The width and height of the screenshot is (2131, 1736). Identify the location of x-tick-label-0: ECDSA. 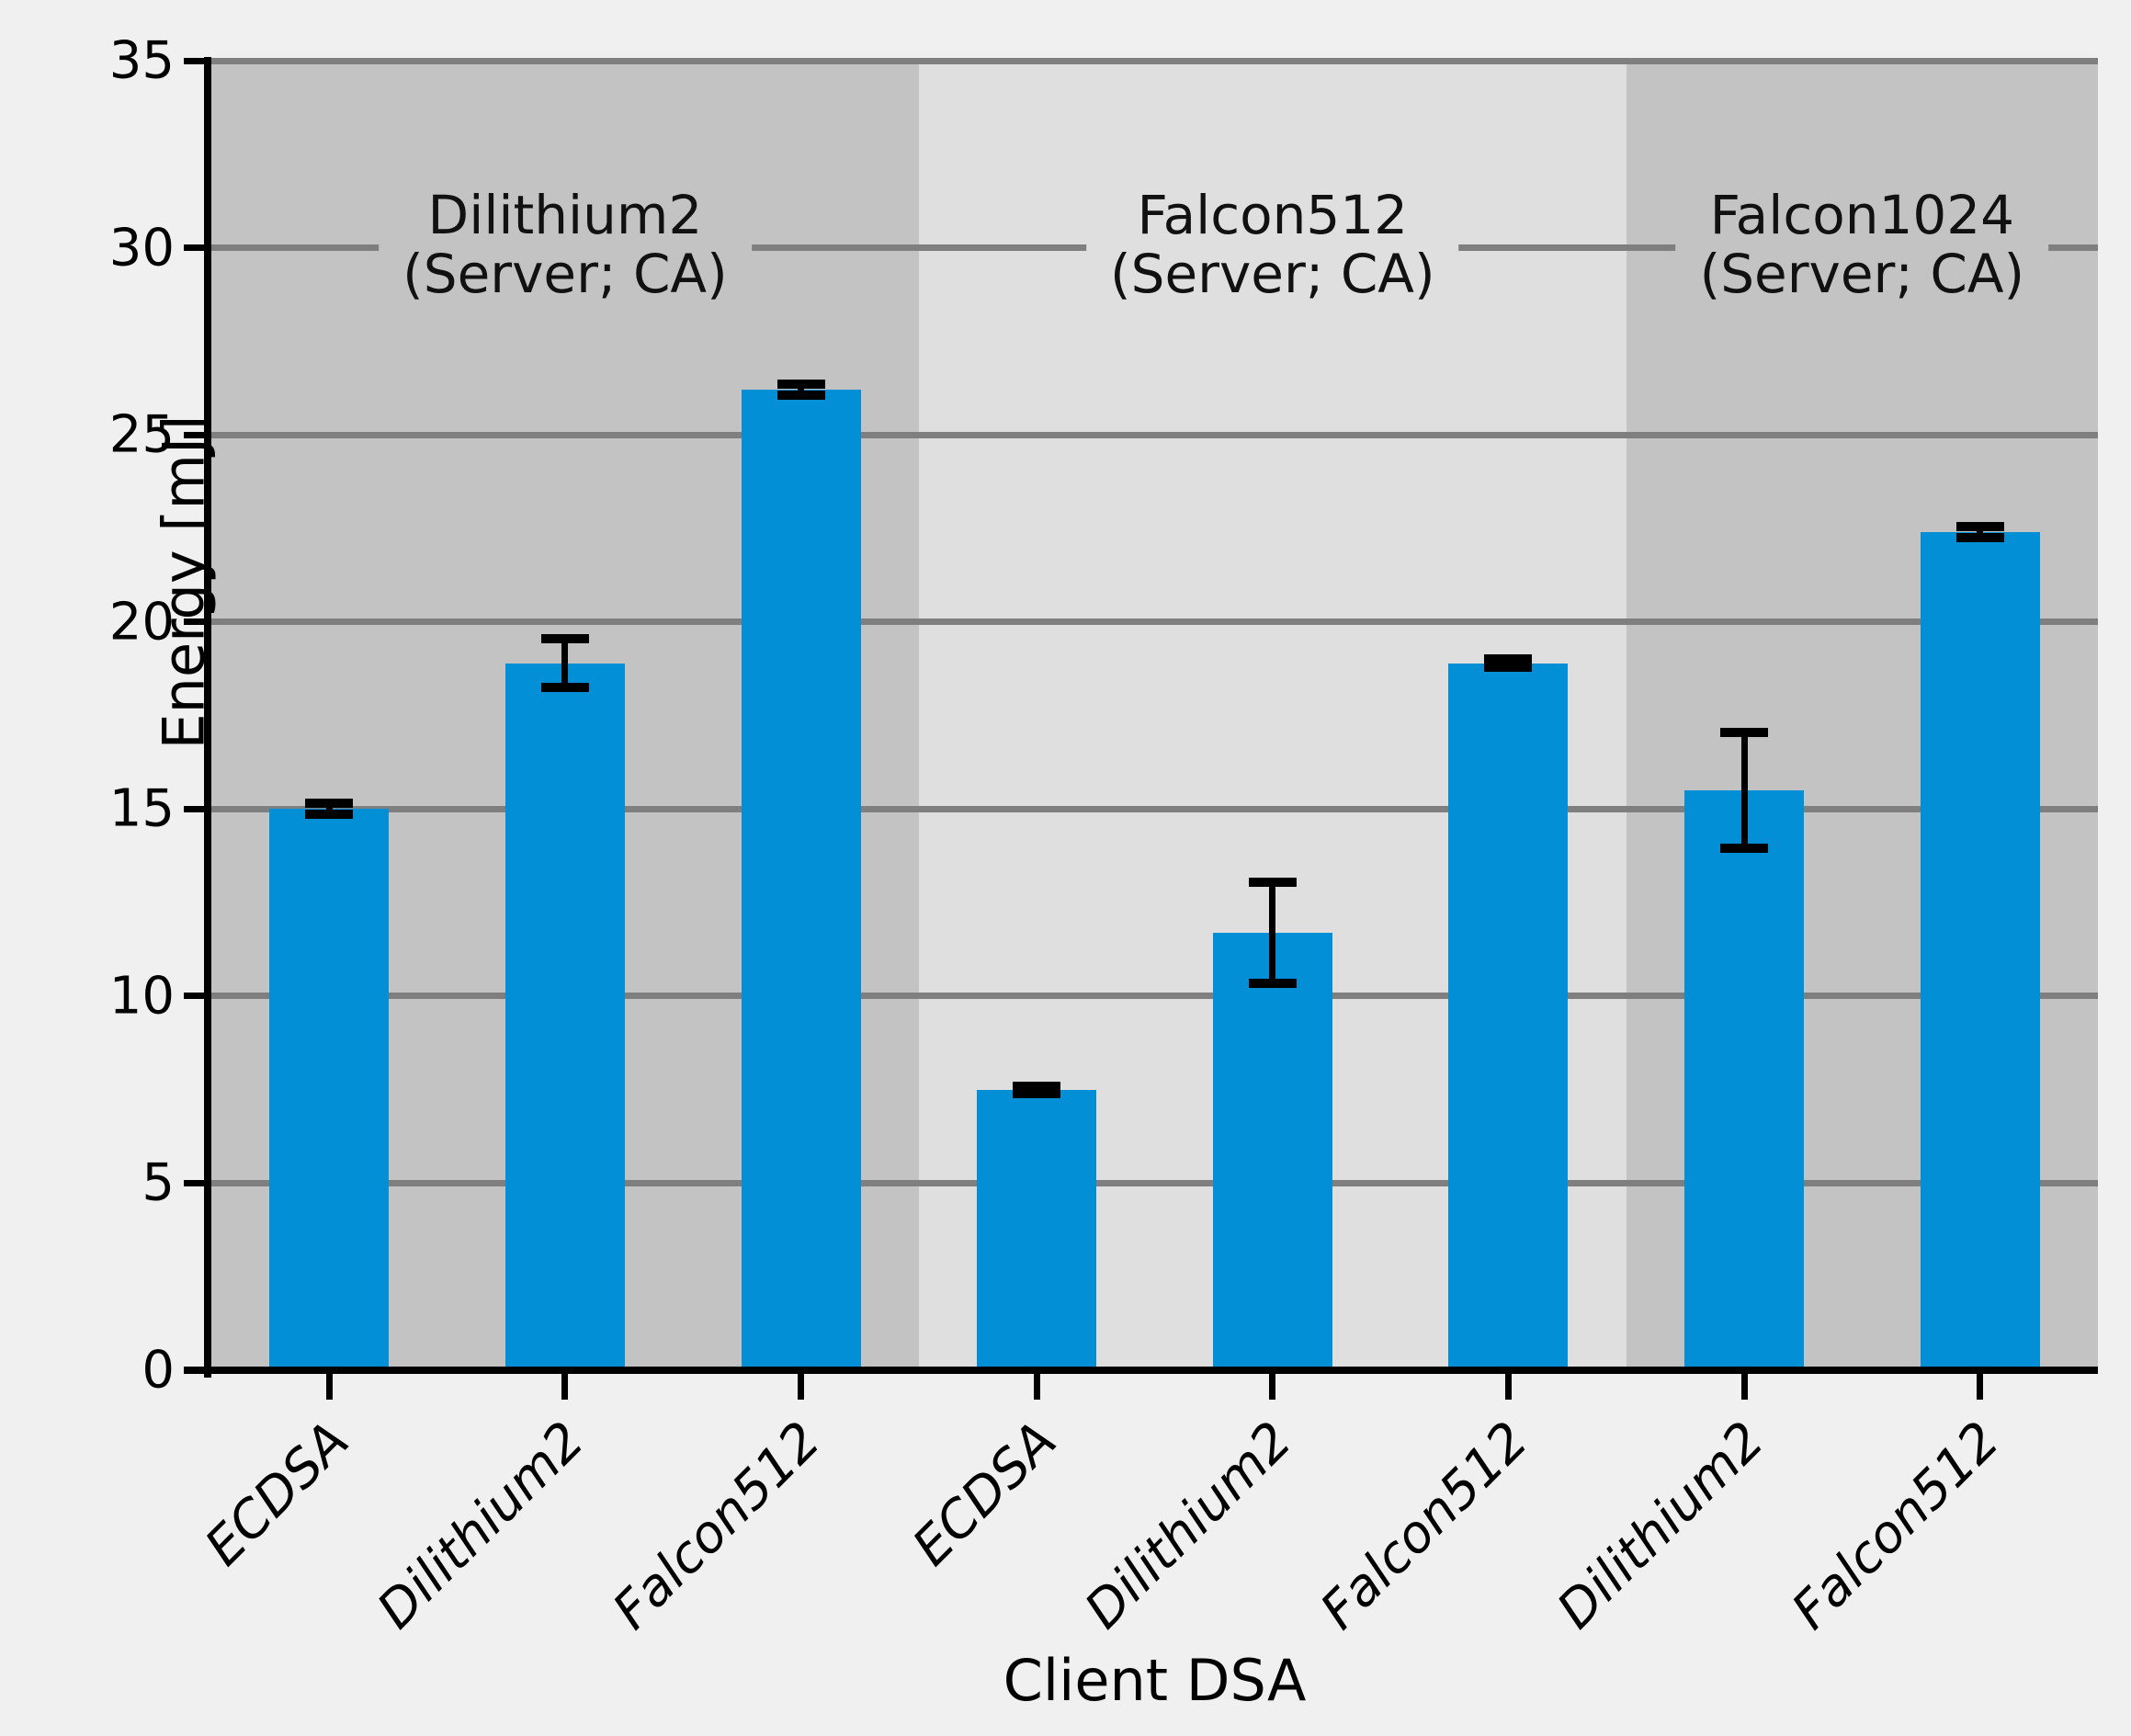
(277, 1494).